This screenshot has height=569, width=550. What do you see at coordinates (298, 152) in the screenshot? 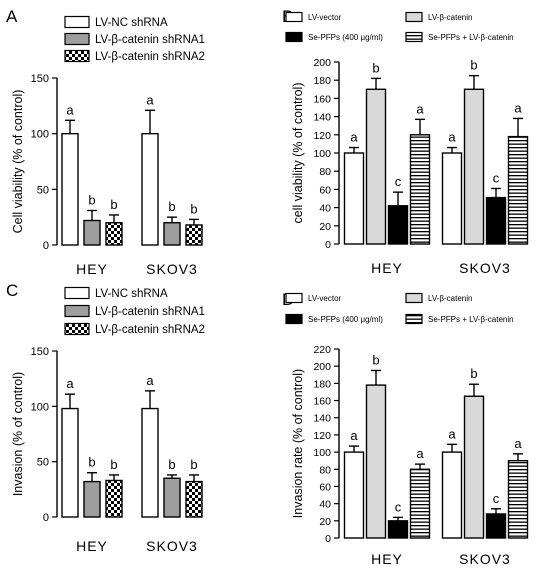
I see `y-axis-title: cell viability (% of control)` at bounding box center [298, 152].